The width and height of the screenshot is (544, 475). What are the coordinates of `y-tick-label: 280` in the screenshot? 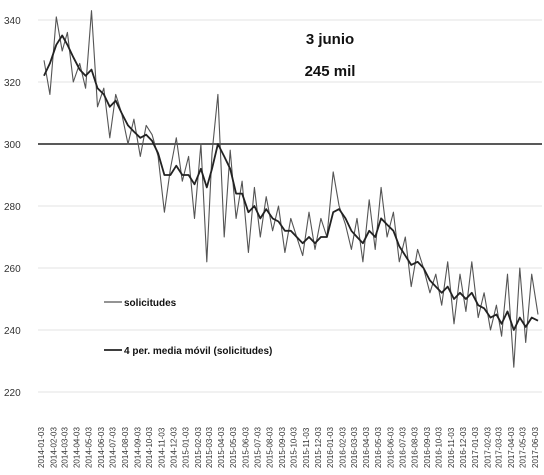 It's located at (12, 207).